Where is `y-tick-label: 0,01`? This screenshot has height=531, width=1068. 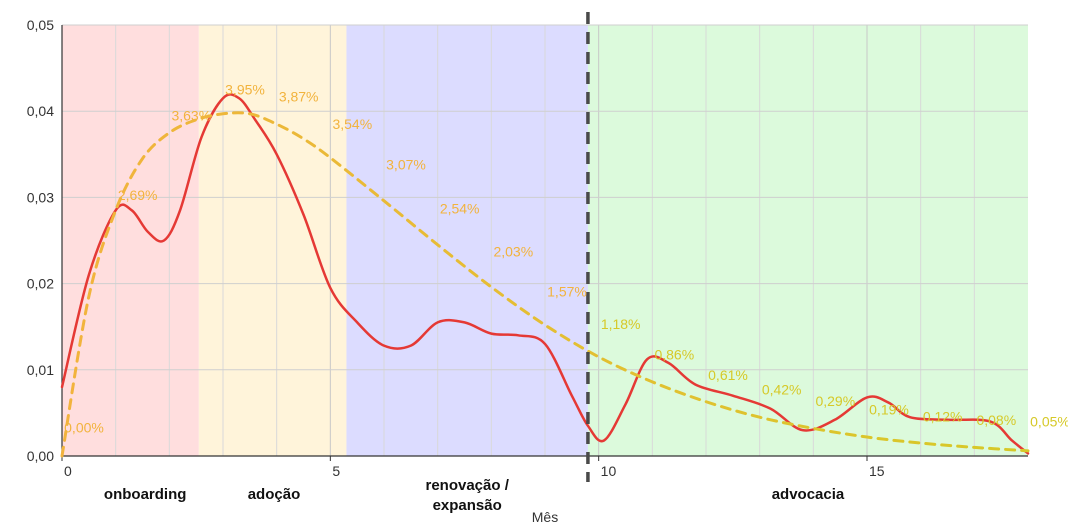
y-tick-label: 0,01 is located at coordinates (40, 370).